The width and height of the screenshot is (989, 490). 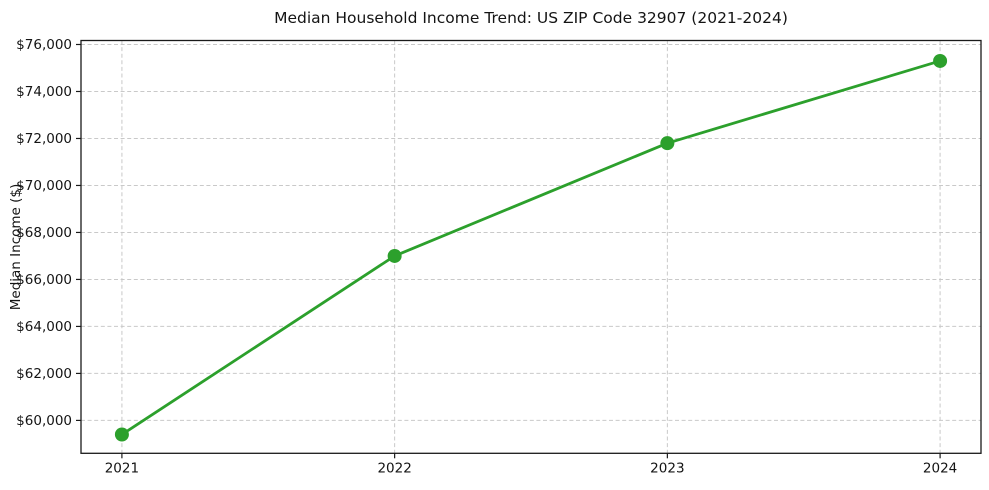 What do you see at coordinates (44, 233) in the screenshot?
I see `y-tick-label: $68,000` at bounding box center [44, 233].